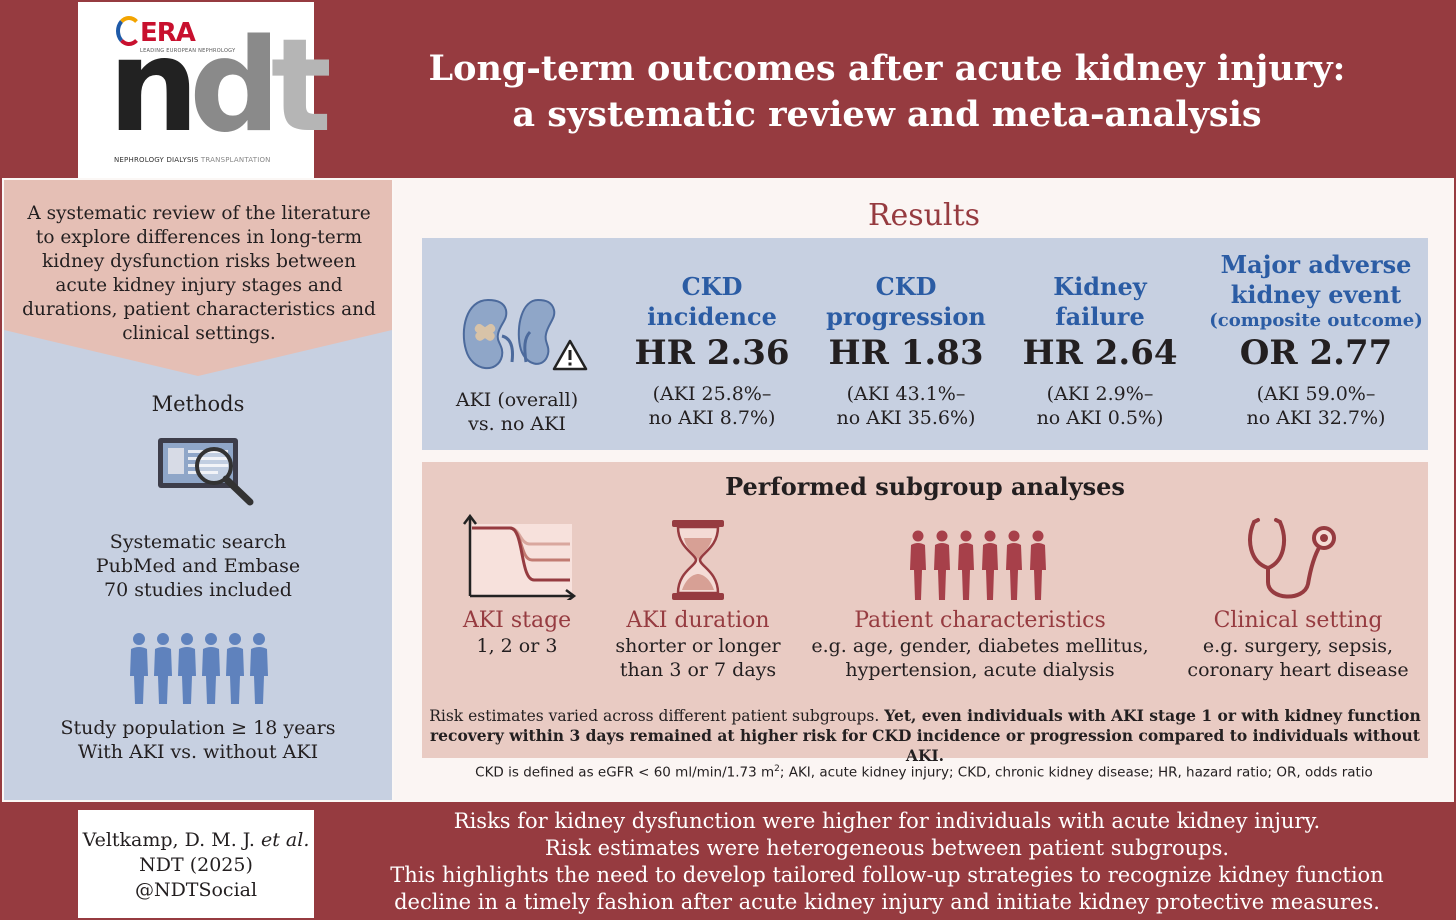 The image size is (1456, 920). I want to click on graph-icon, so click(520, 557).